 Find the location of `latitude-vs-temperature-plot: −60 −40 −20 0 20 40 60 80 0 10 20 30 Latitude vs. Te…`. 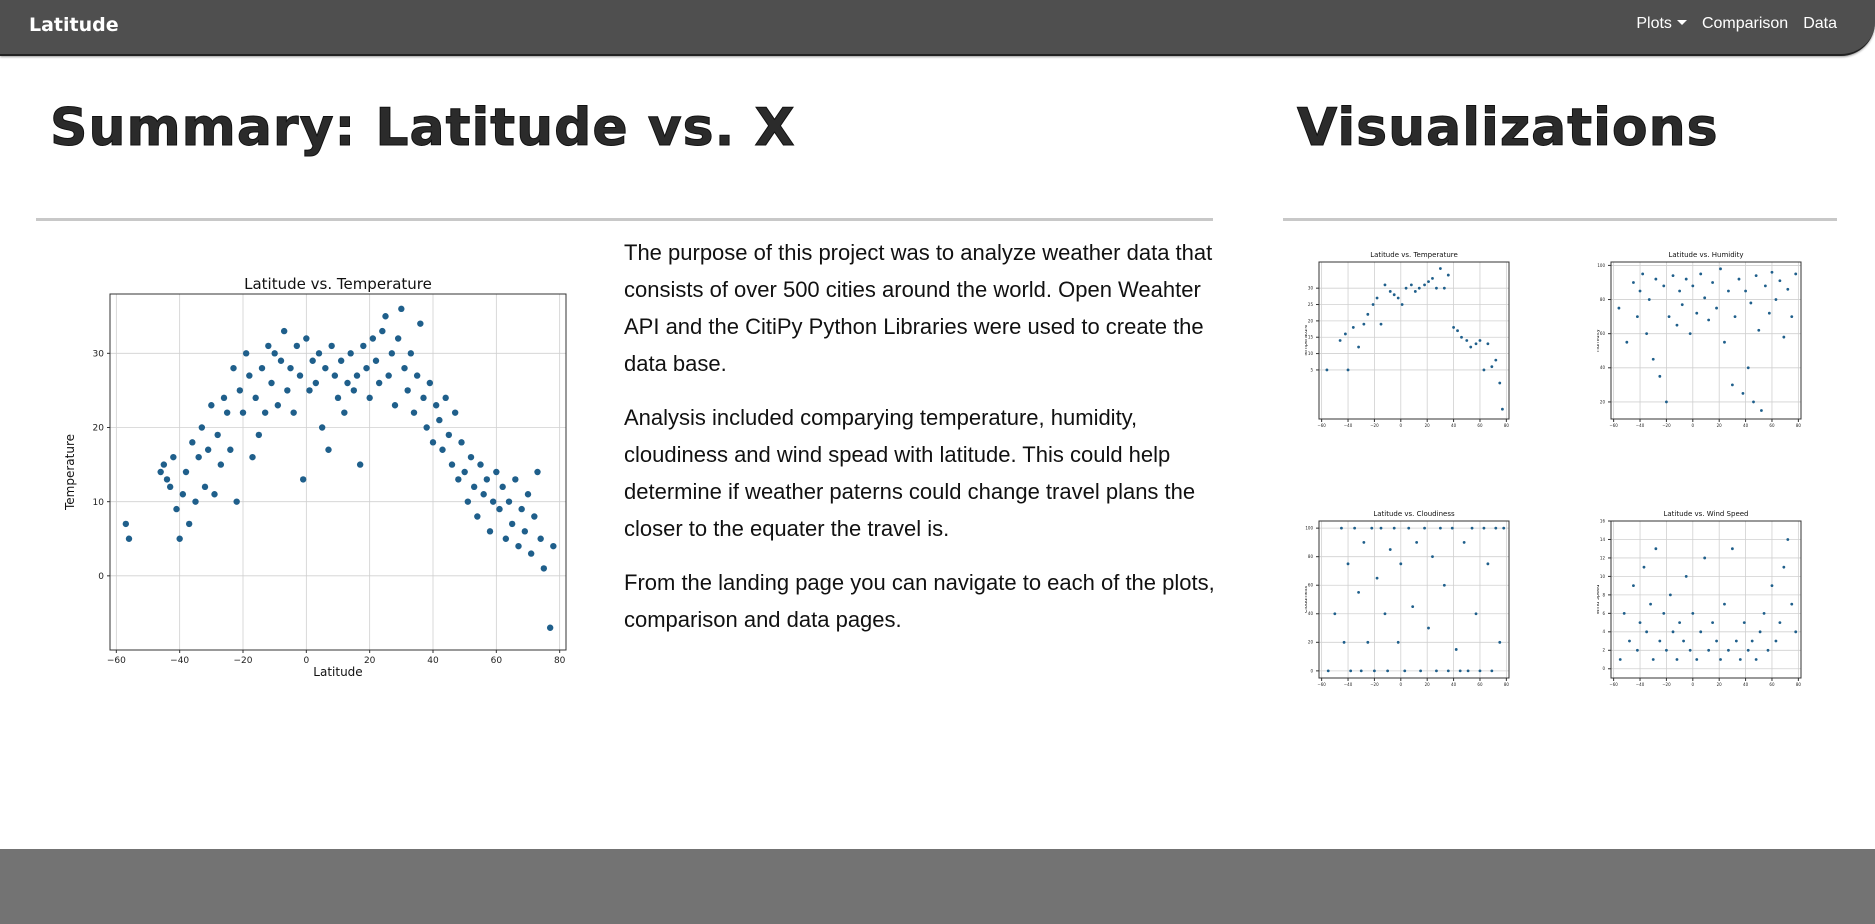

latitude-vs-temperature-plot: −60 −40 −20 0 20 40 60 80 0 10 20 30 Latitude vs. Te… is located at coordinates (320, 478).